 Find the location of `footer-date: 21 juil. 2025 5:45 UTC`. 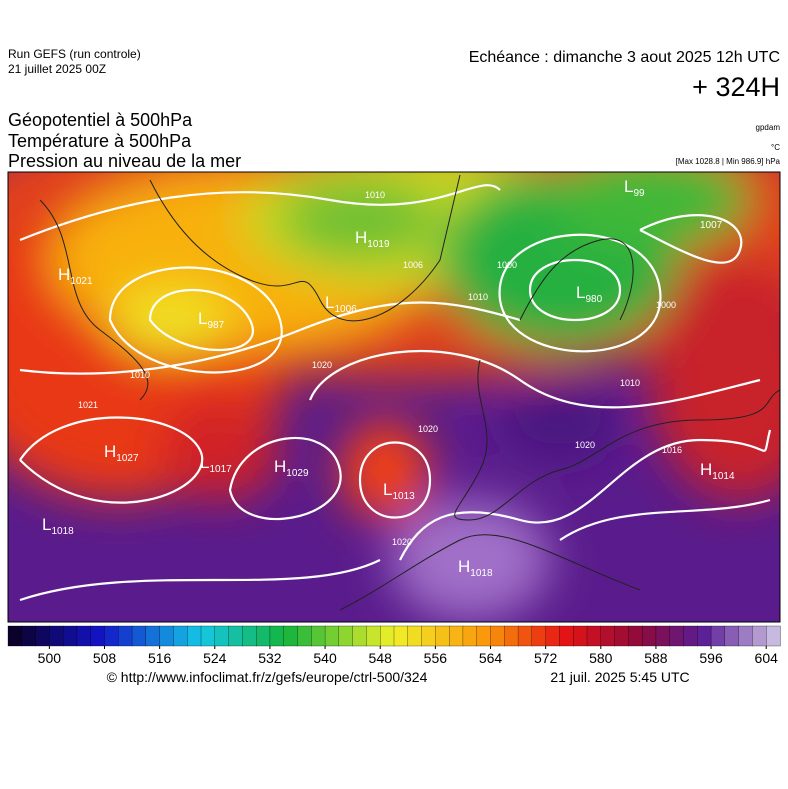

footer-date: 21 juil. 2025 5:45 UTC is located at coordinates (619, 677).